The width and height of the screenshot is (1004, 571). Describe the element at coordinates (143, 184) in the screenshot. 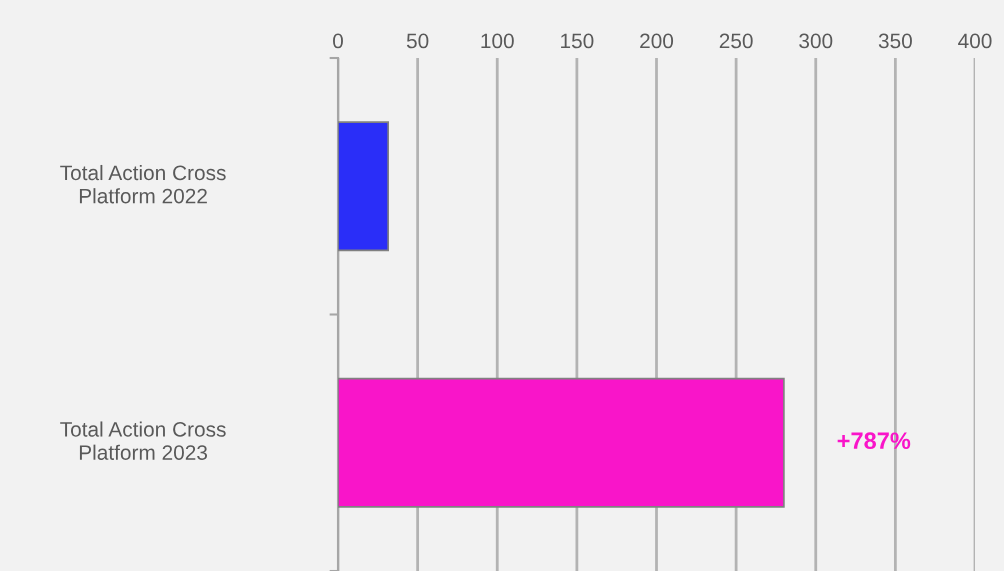

I see `y-tick-label: Total Action Cross Platform 2022` at that location.